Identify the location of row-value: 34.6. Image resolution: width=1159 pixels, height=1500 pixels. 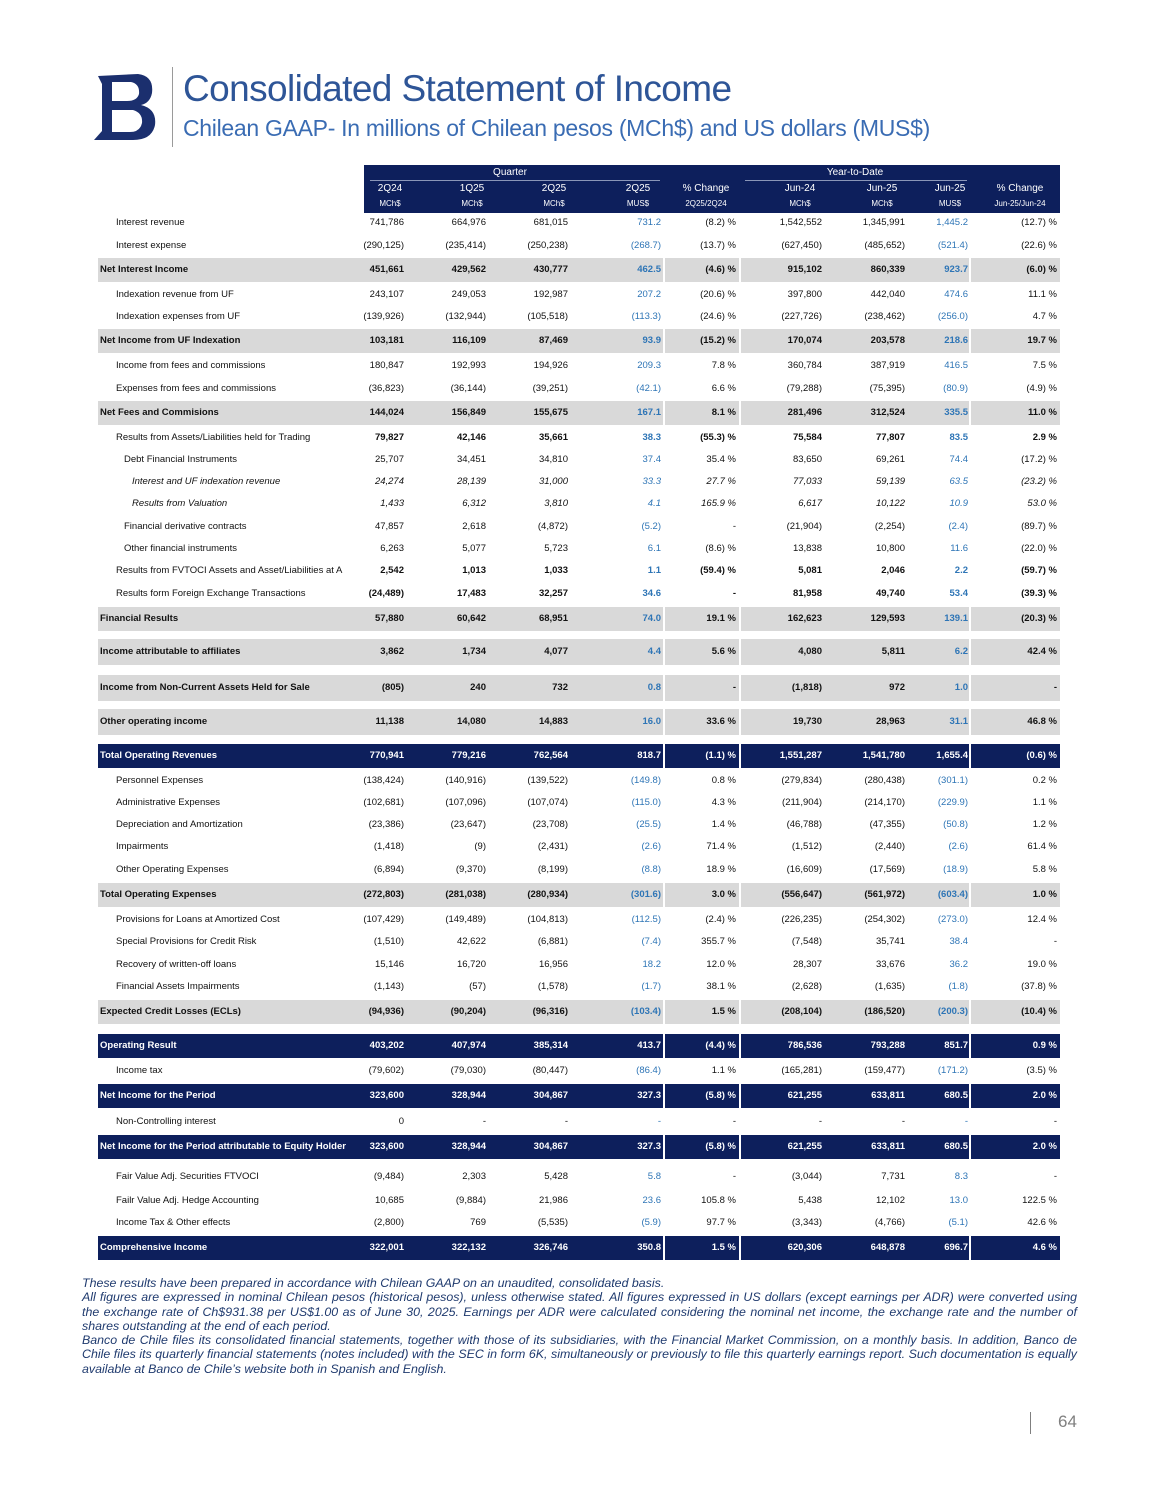
(652, 593).